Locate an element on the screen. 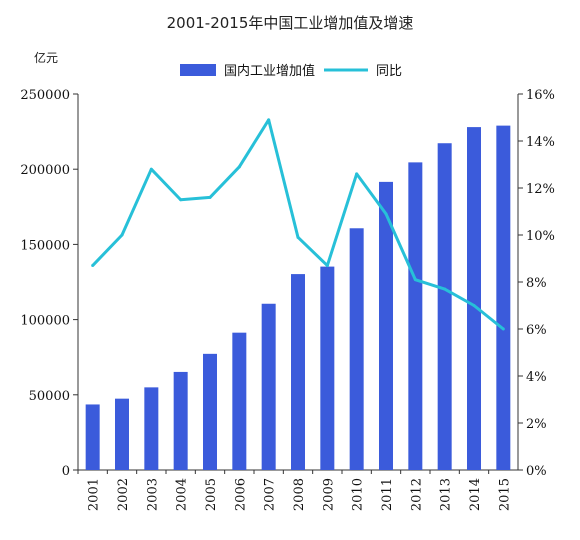  x-tick-label: 2008 is located at coordinates (299, 494).